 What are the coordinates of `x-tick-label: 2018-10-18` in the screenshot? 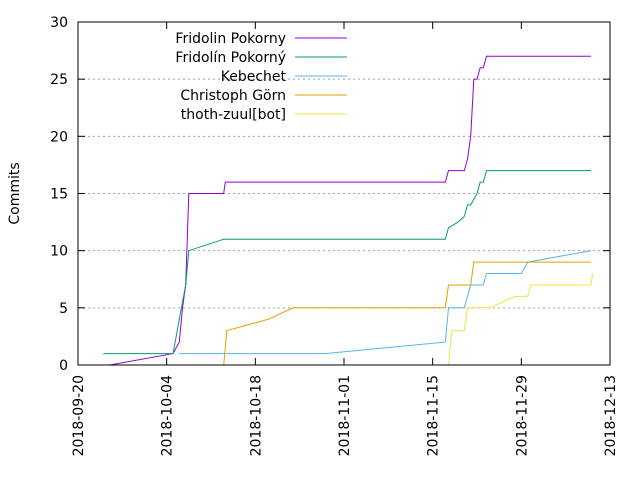 It's located at (256, 415).